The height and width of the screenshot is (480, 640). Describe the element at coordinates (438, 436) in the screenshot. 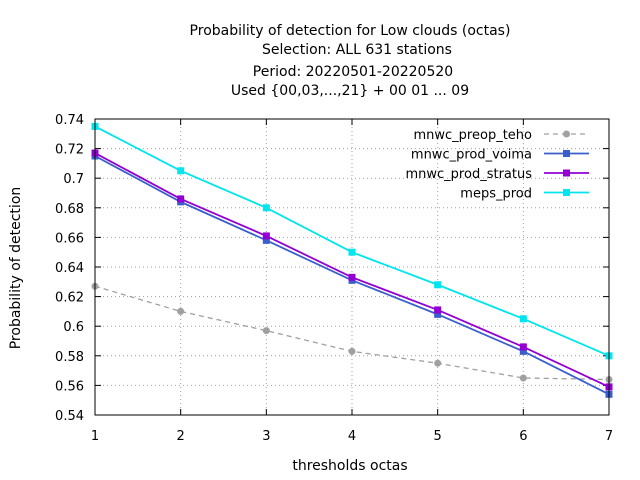

I see `x-tick-label: 5` at that location.